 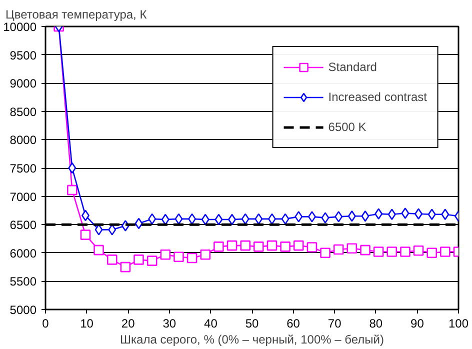 I want to click on x-tick-label: 90, so click(x=417, y=323).